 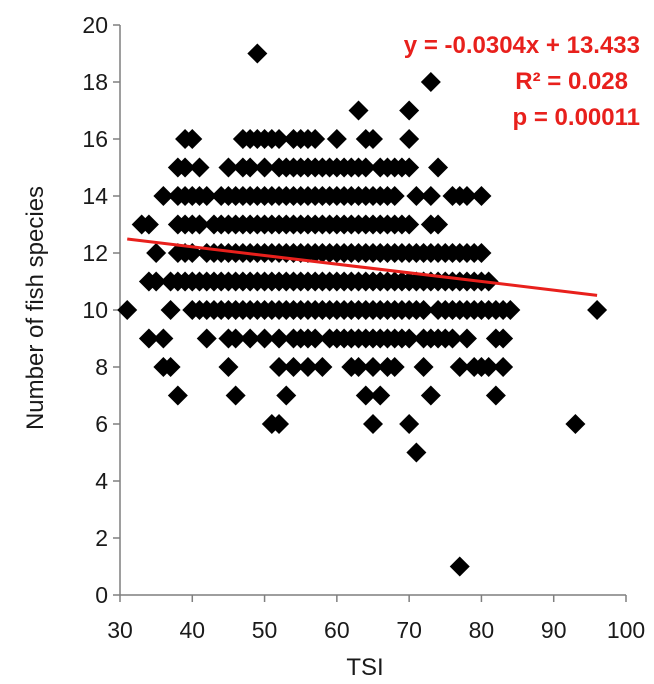 What do you see at coordinates (35, 308) in the screenshot?
I see `y-axis-title: Number of fish species` at bounding box center [35, 308].